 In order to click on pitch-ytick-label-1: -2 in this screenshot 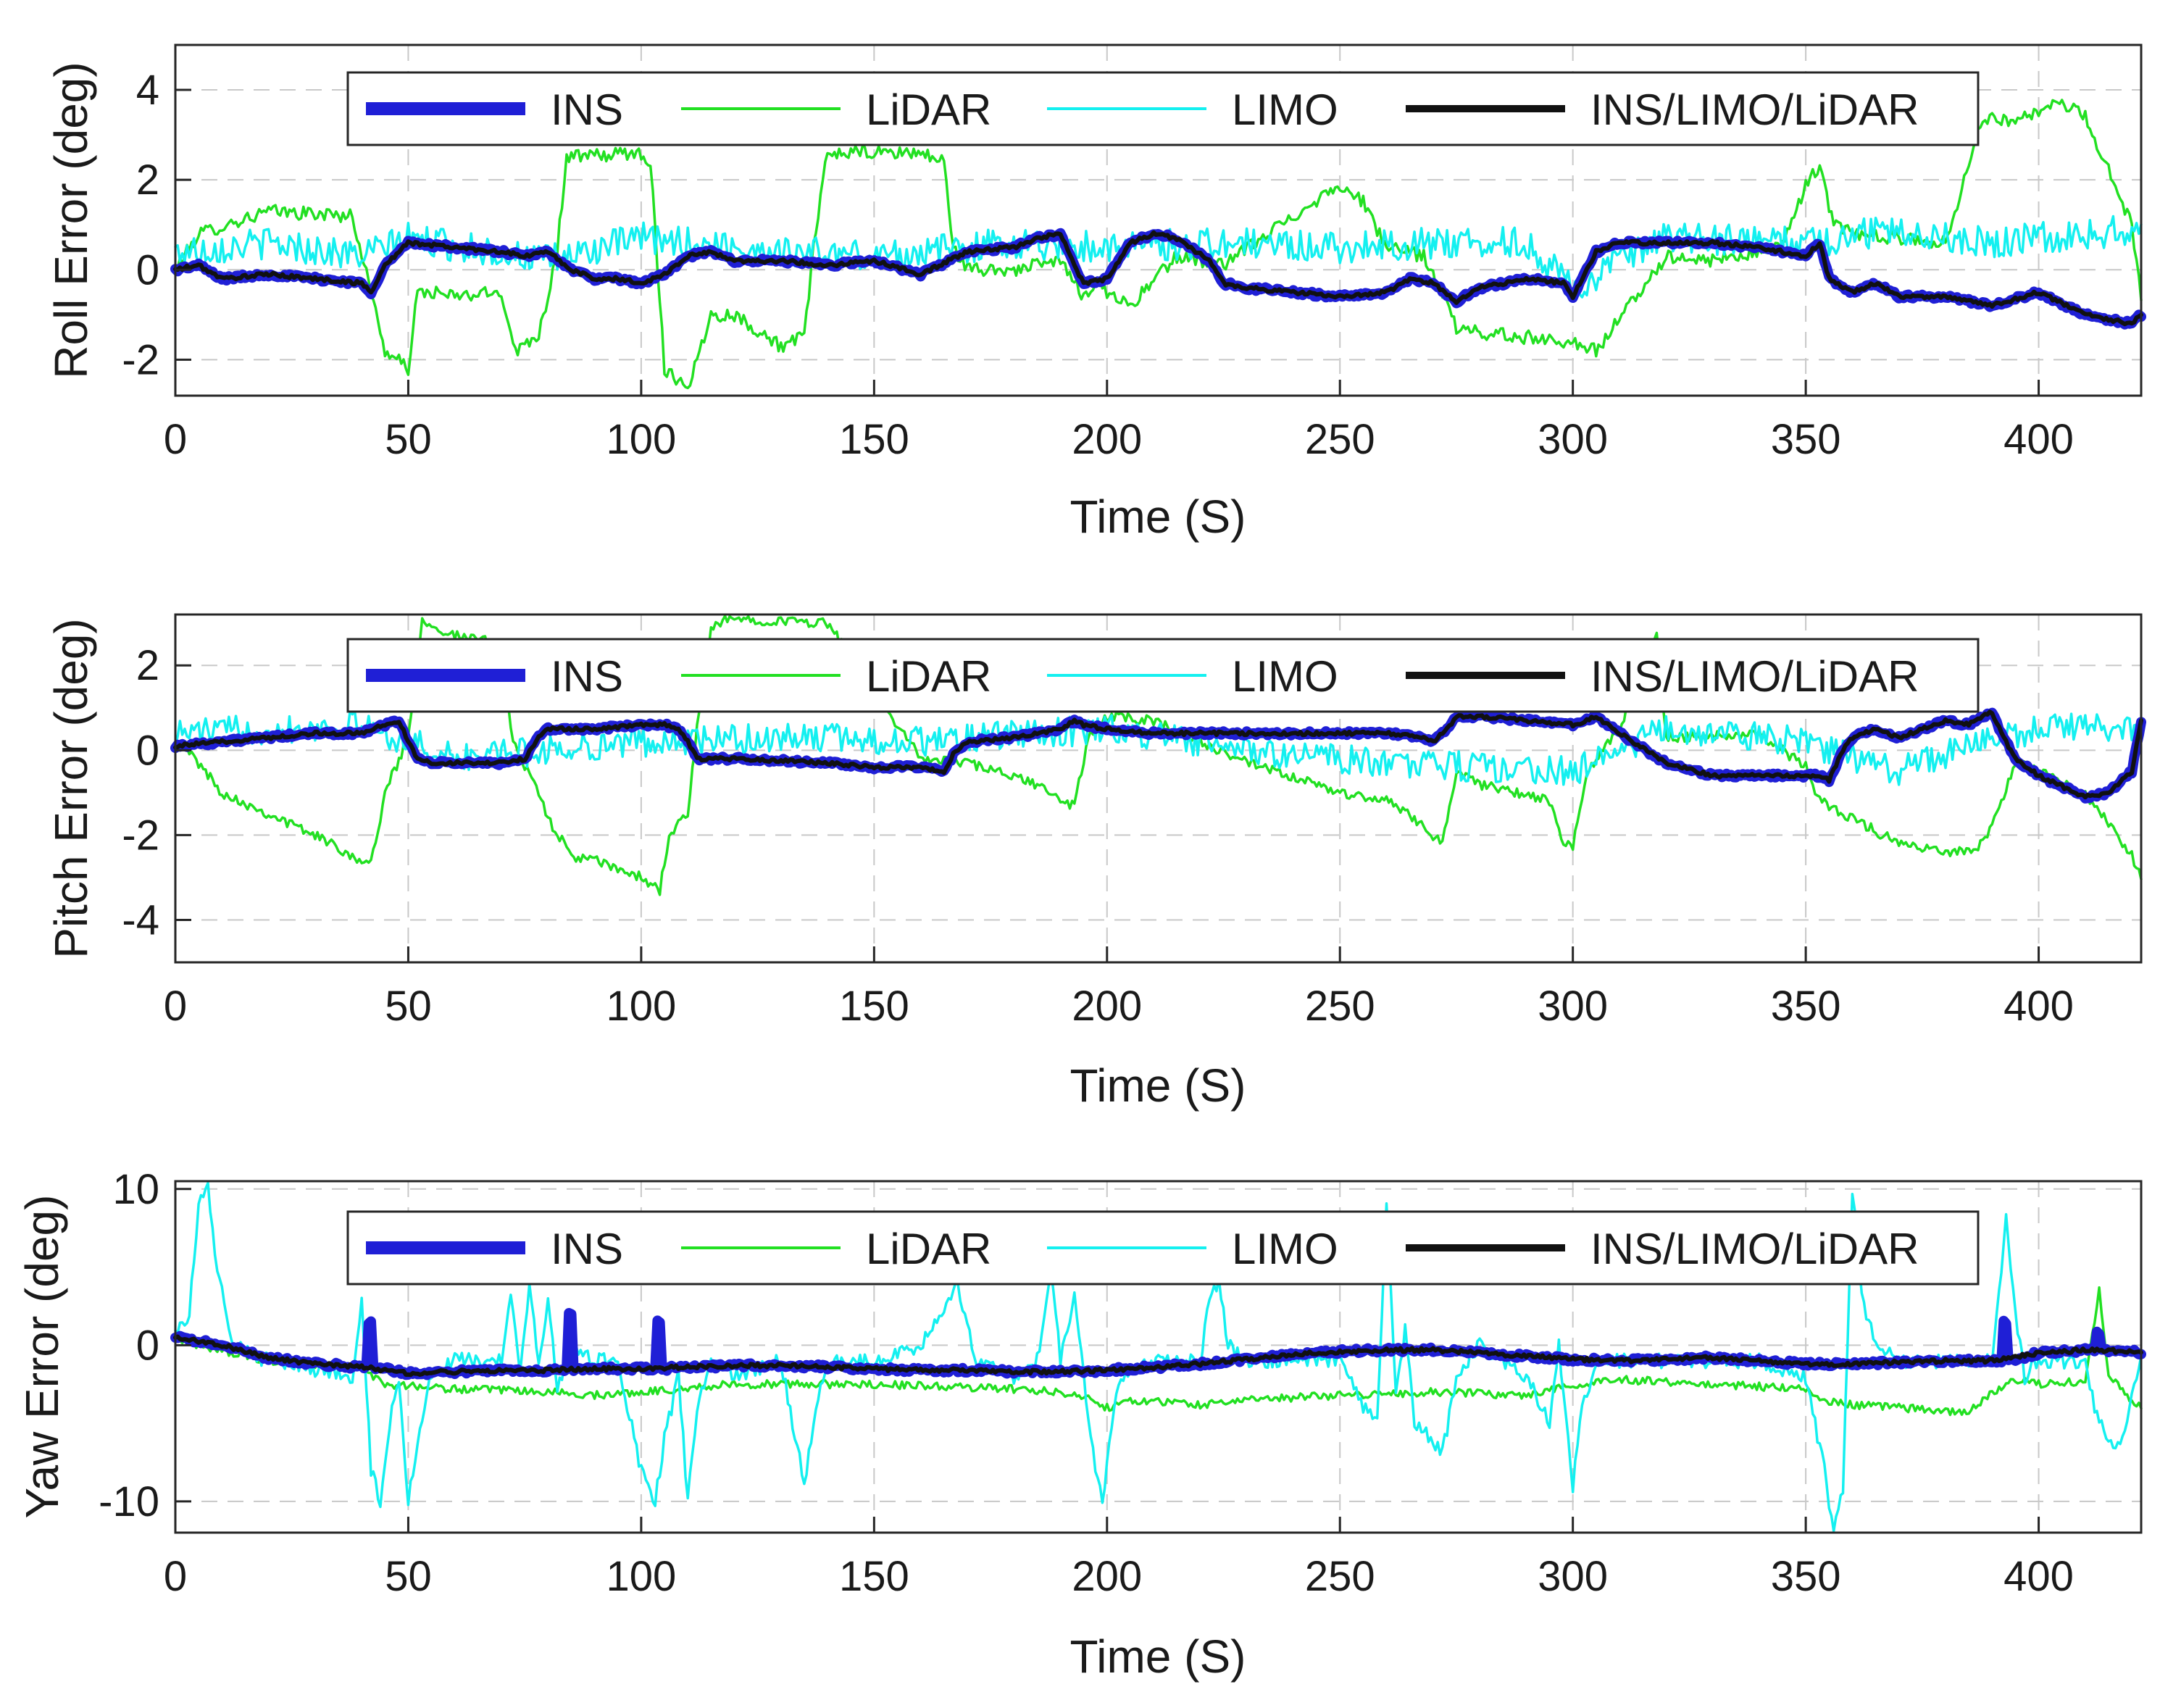, I will do `click(141, 835)`.